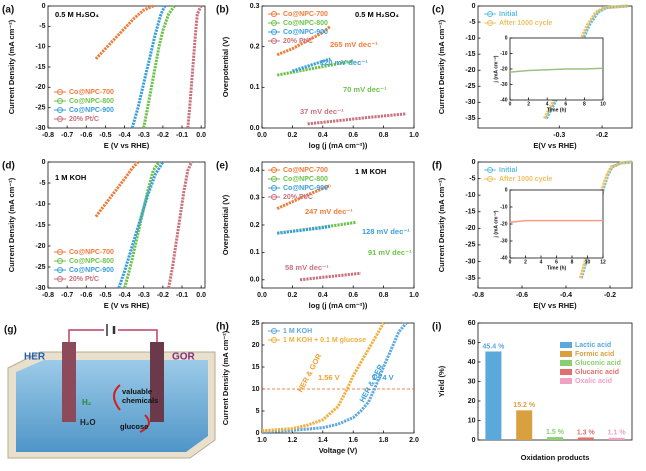 Image resolution: width=646 pixels, height=471 pixels. Describe the element at coordinates (572, 262) in the screenshot. I see `x-tick-label: 8` at that location.